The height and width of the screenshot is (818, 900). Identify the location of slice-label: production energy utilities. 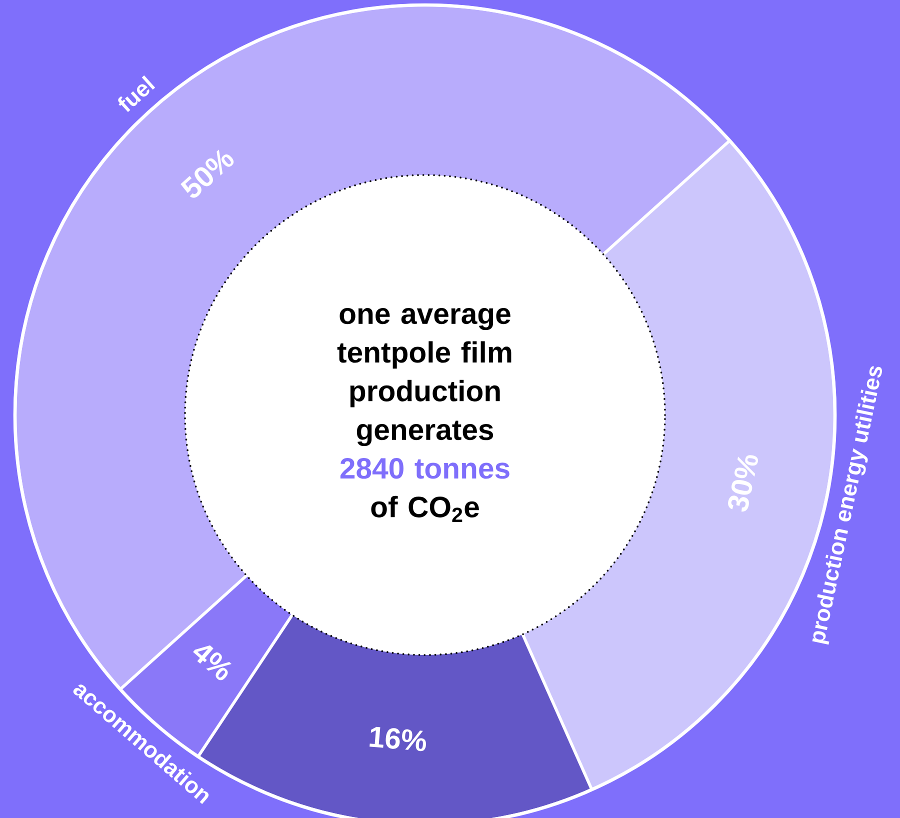
(847, 505).